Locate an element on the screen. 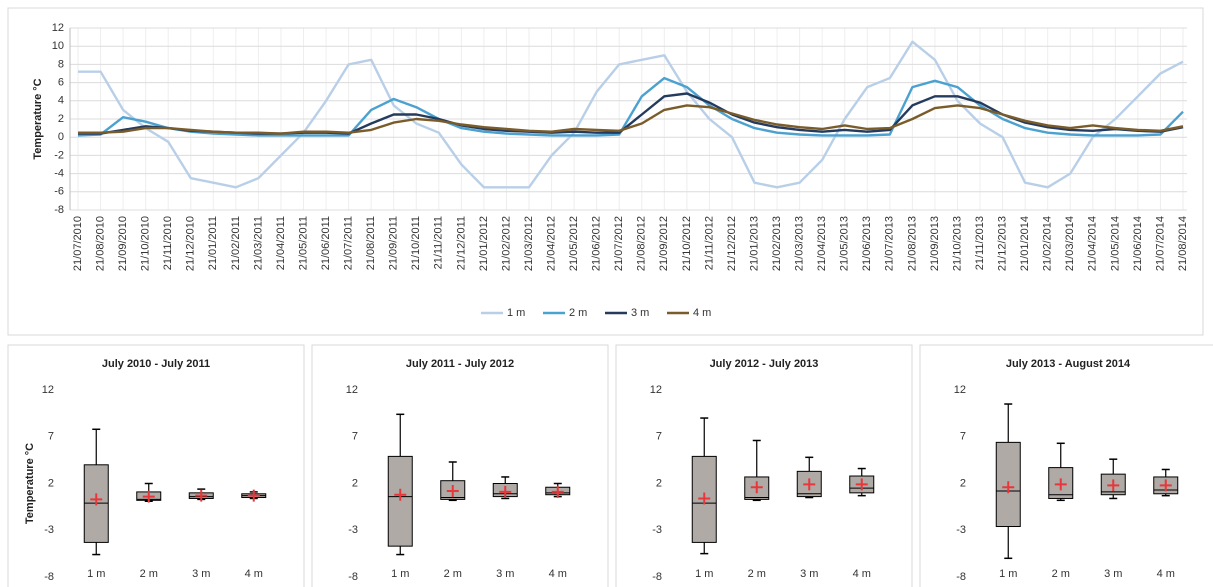  x-tick-label: 21/11/2011 is located at coordinates (439, 242).